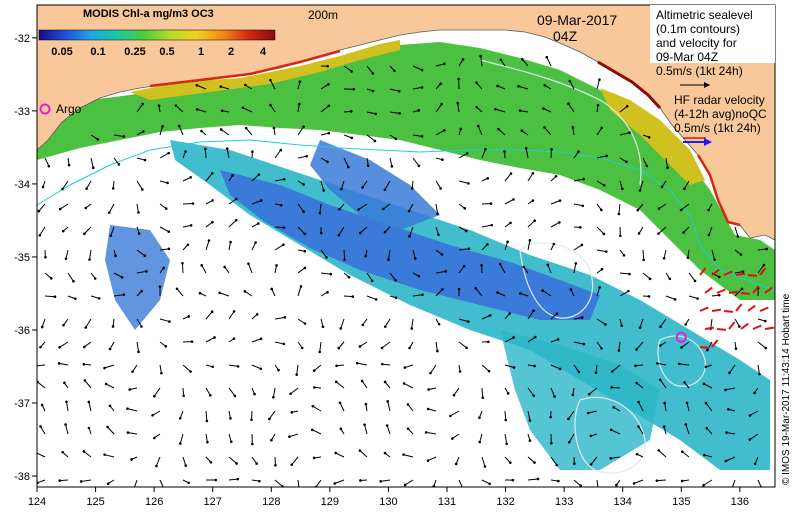  Describe the element at coordinates (201, 52) in the screenshot. I see `colorbar-tick-label: 1` at that location.